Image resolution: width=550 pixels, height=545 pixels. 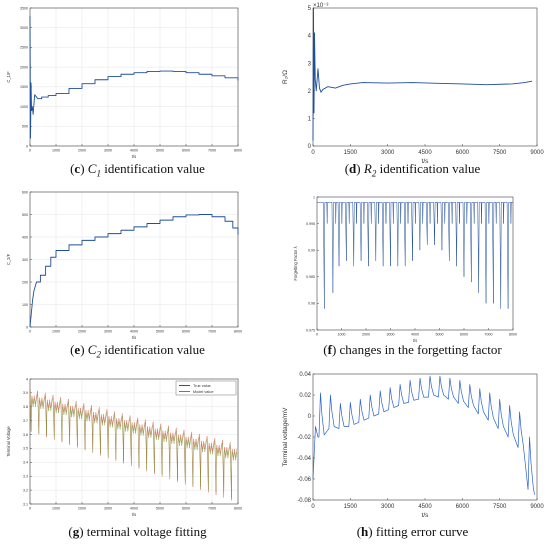 What do you see at coordinates (25, 260) in the screenshot?
I see `y-tick-label: 300` at bounding box center [25, 260].